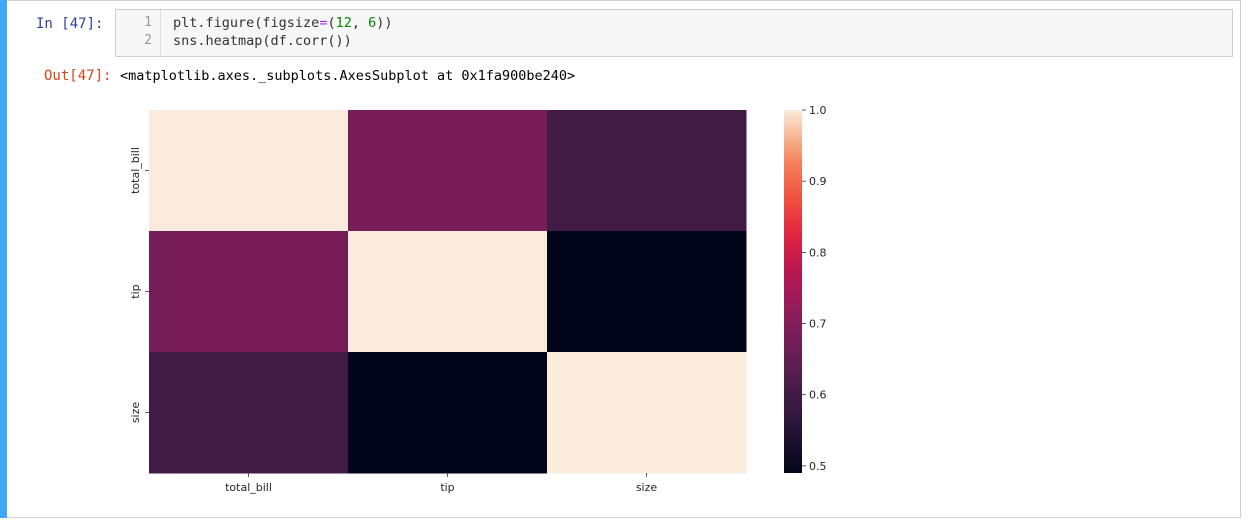 The width and height of the screenshot is (1249, 524). Describe the element at coordinates (818, 395) in the screenshot. I see `colorbar-tick-label: 0.6` at that location.